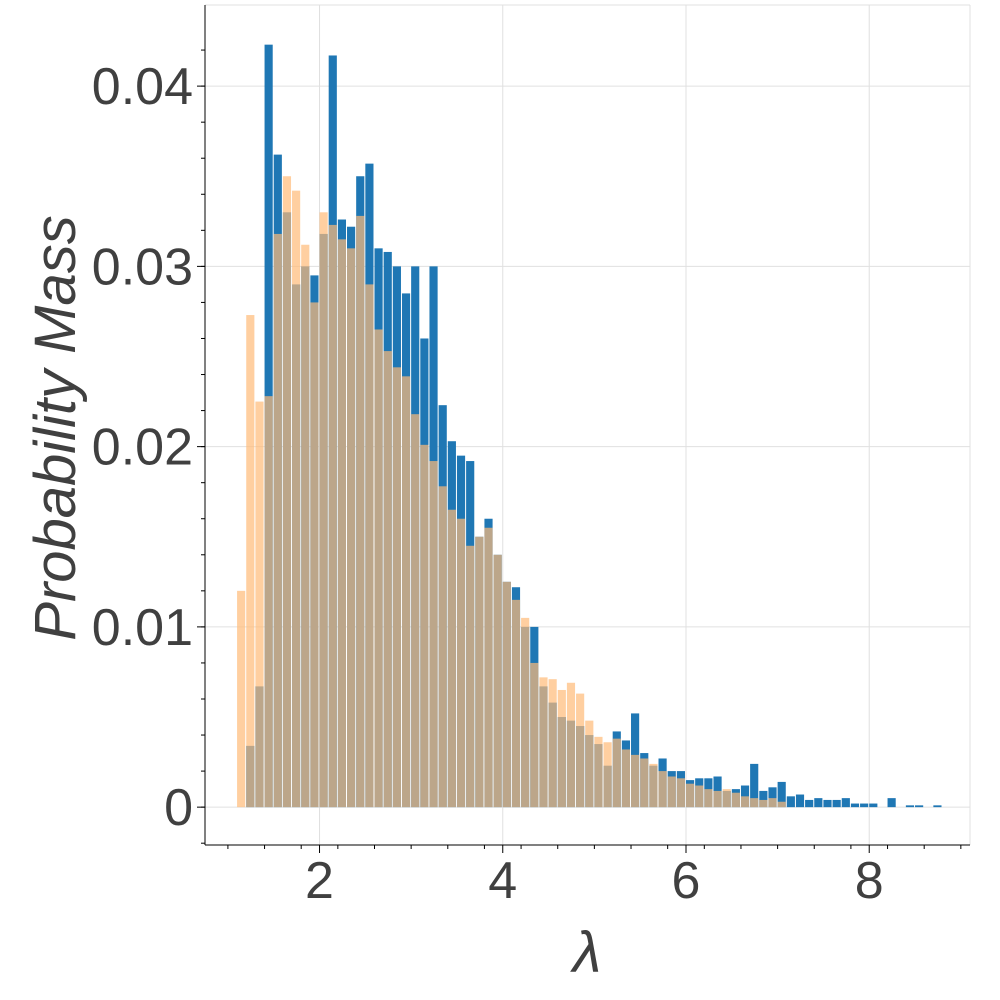 This screenshot has height=1000, width=1000. What do you see at coordinates (142, 87) in the screenshot?
I see `y-tick-label: 0.04` at bounding box center [142, 87].